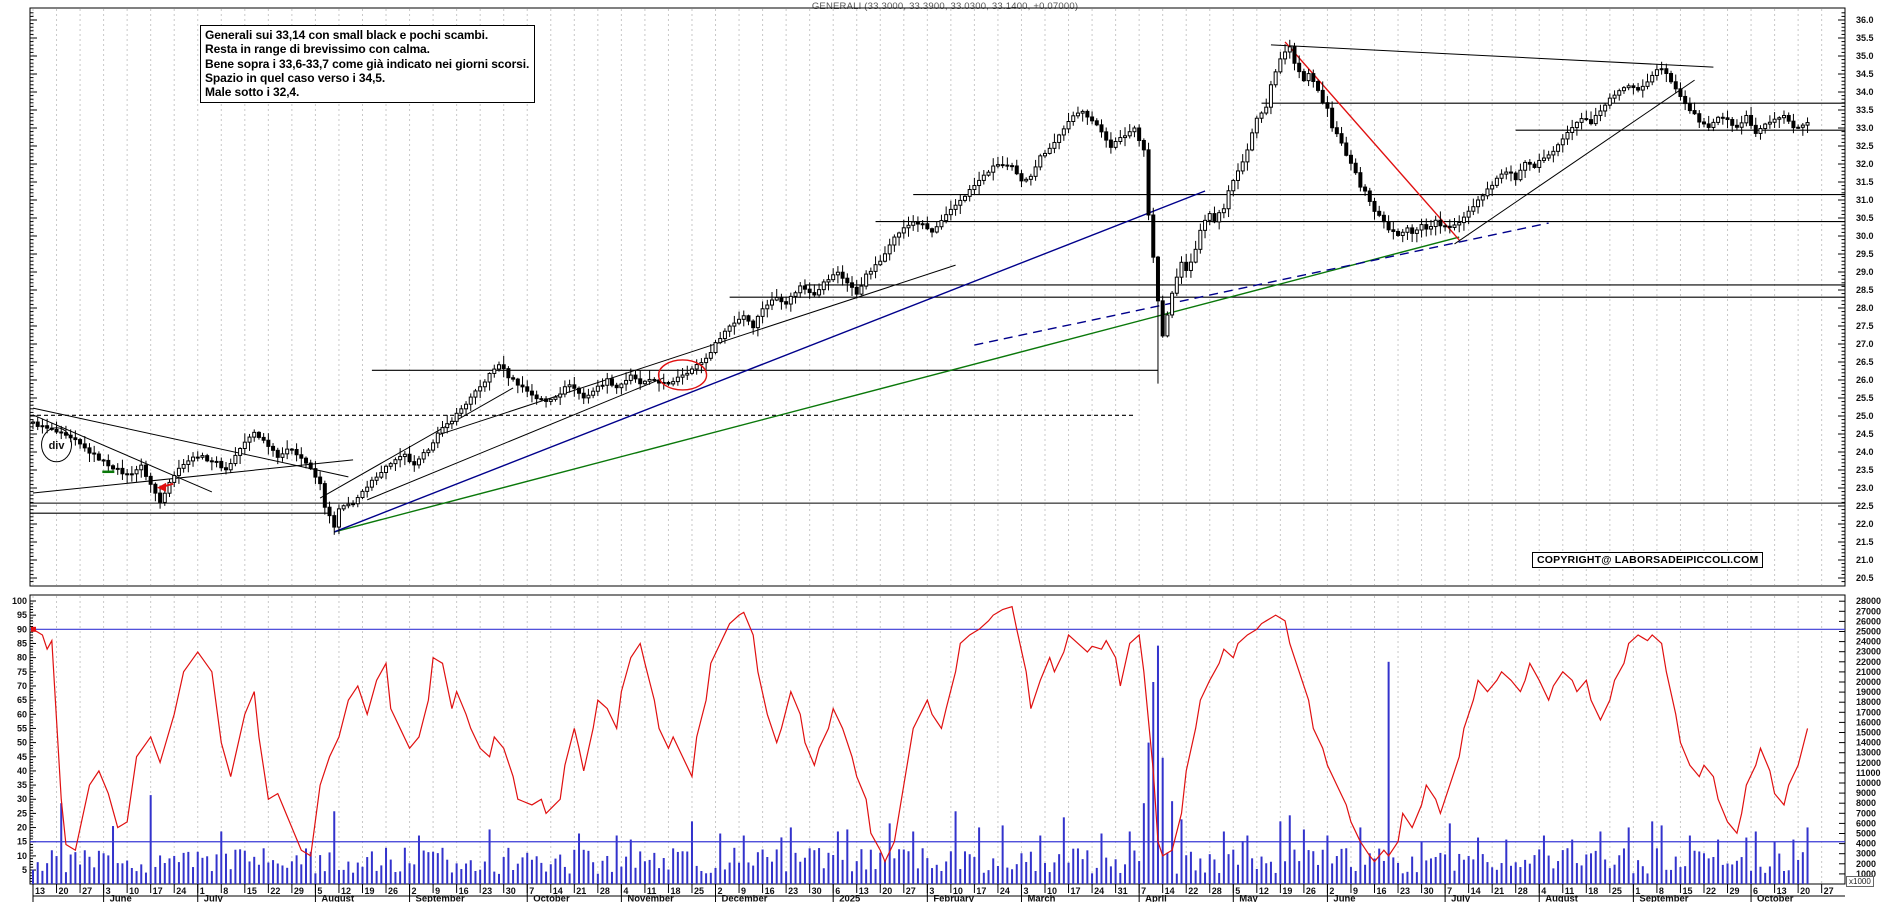 The width and height of the screenshot is (1890, 902). What do you see at coordinates (1868, 642) in the screenshot?
I see `svg-text: 24000` at bounding box center [1868, 642].